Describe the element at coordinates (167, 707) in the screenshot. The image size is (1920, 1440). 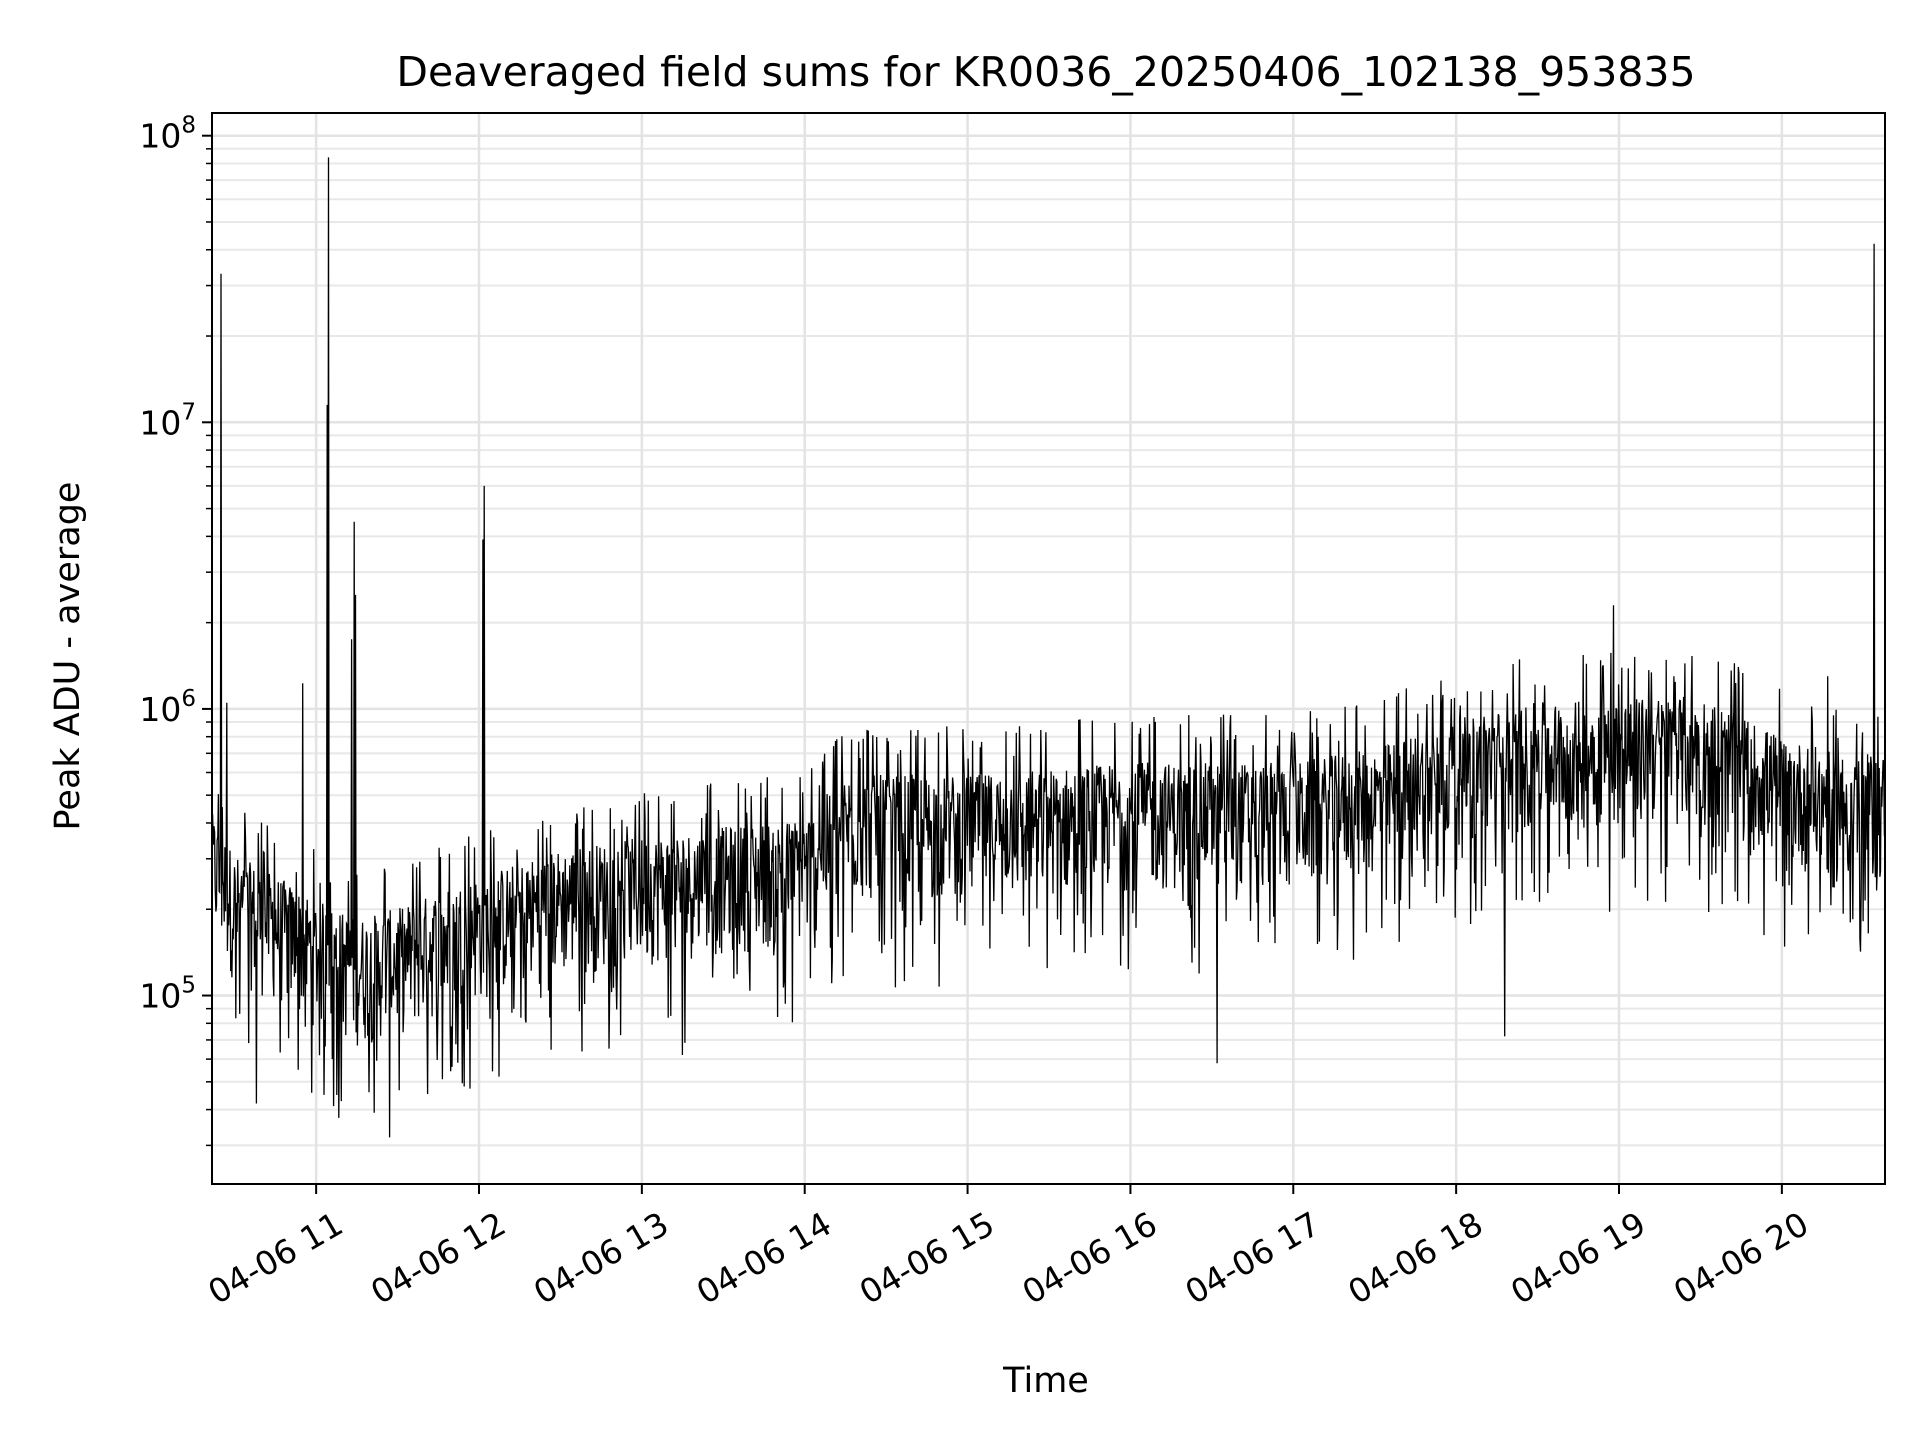
I see `y-tick-label: 106` at that location.